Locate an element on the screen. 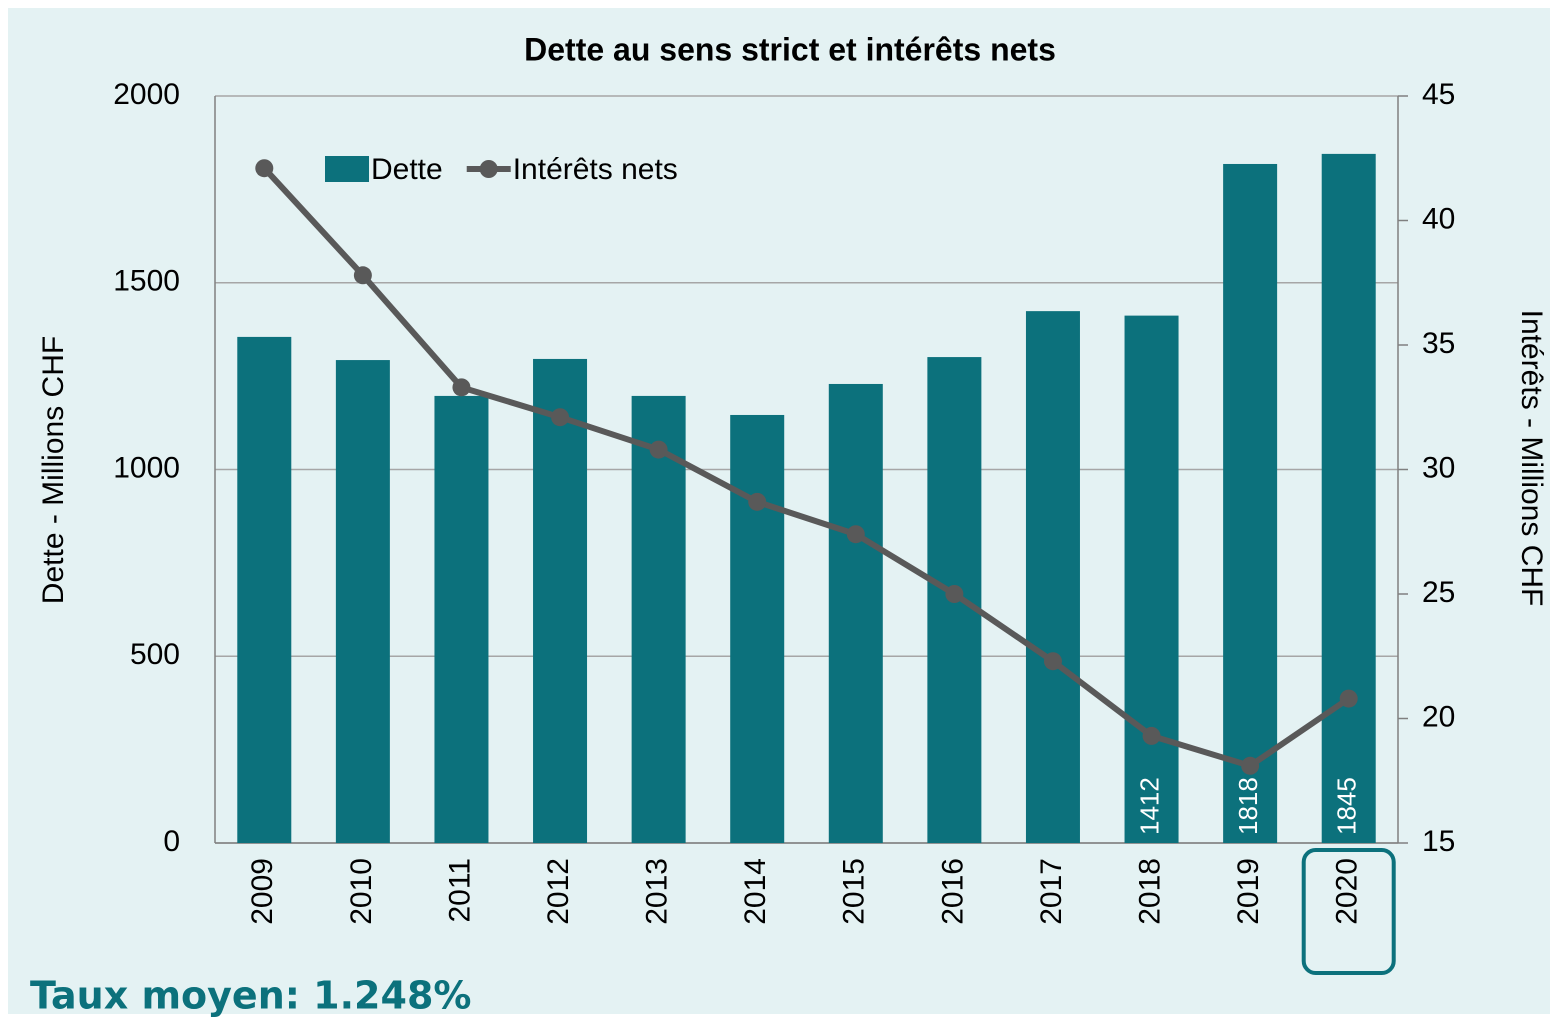 The height and width of the screenshot is (1022, 1558). y2-tick-label: 40 is located at coordinates (1438, 218).